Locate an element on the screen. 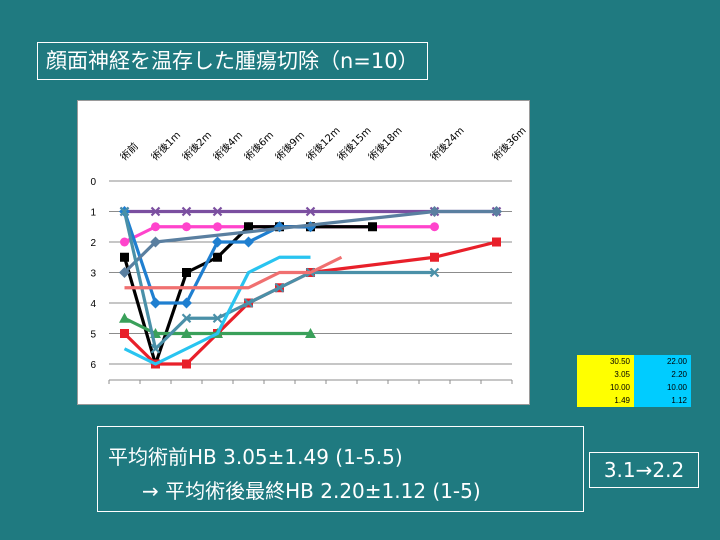 This screenshot has height=540, width=720. table-row: 30.50 22.00 is located at coordinates (634, 361).